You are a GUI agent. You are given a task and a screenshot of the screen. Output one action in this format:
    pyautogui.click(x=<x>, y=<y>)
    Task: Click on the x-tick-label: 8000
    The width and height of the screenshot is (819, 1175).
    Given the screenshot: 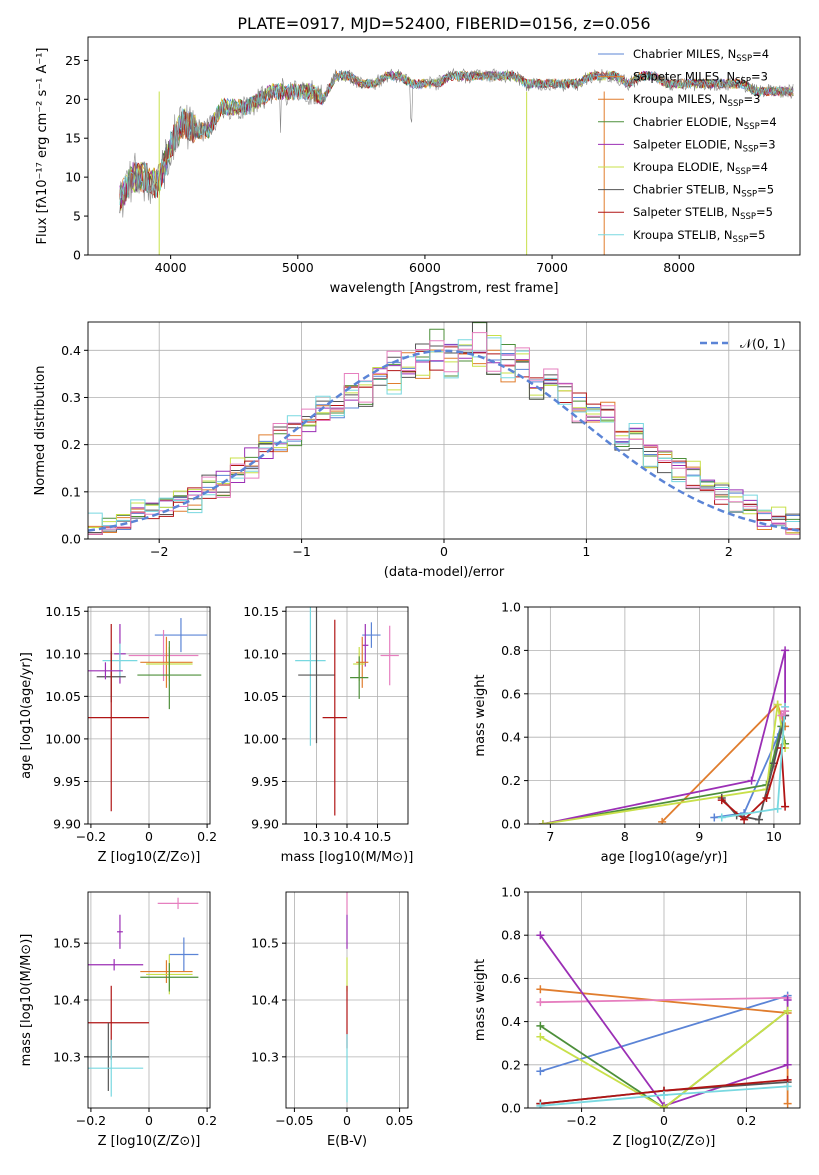 What is the action you would take?
    pyautogui.click(x=679, y=267)
    